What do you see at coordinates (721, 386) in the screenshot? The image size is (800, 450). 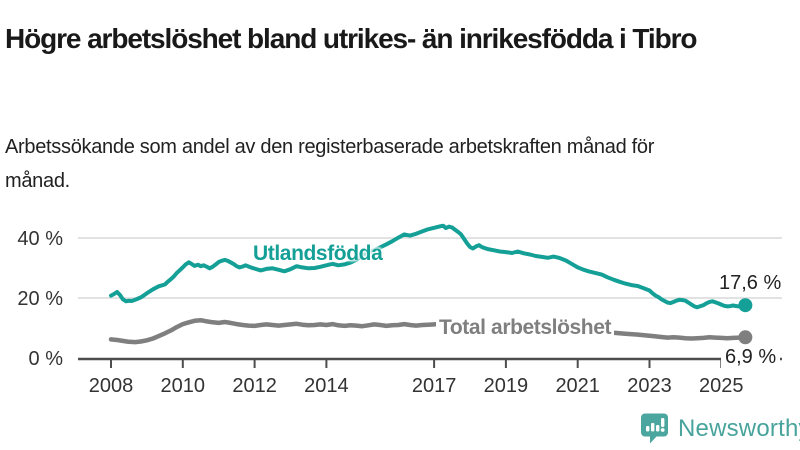 I see `x-axis-tick-label: 2025` at bounding box center [721, 386].